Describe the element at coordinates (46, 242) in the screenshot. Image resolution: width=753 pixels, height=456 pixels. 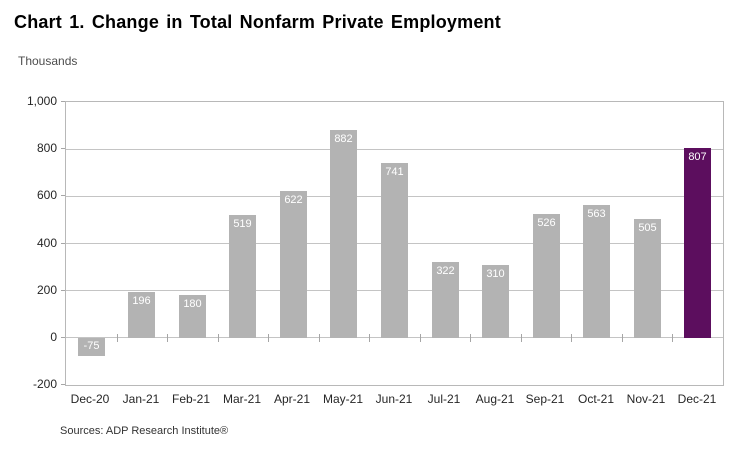
I see `y-axis-tick-label: 400` at that location.